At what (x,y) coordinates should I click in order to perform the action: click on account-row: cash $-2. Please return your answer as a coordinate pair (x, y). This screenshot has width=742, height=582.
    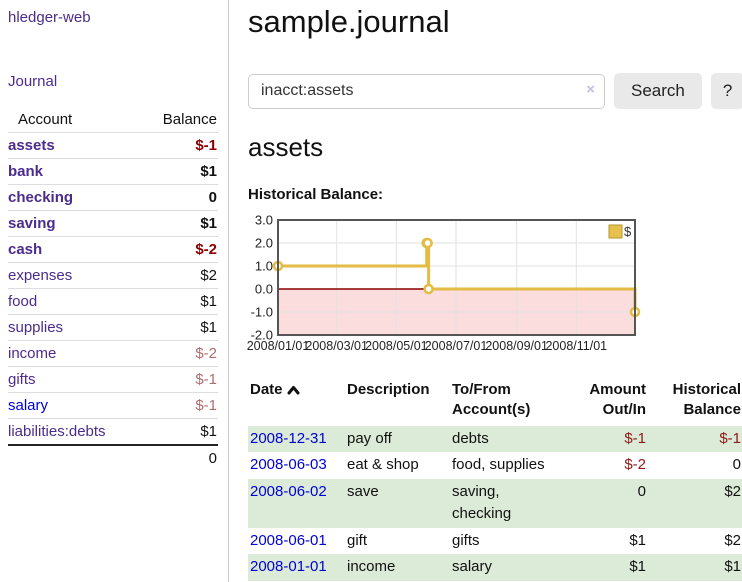
    Looking at the image, I should click on (113, 249).